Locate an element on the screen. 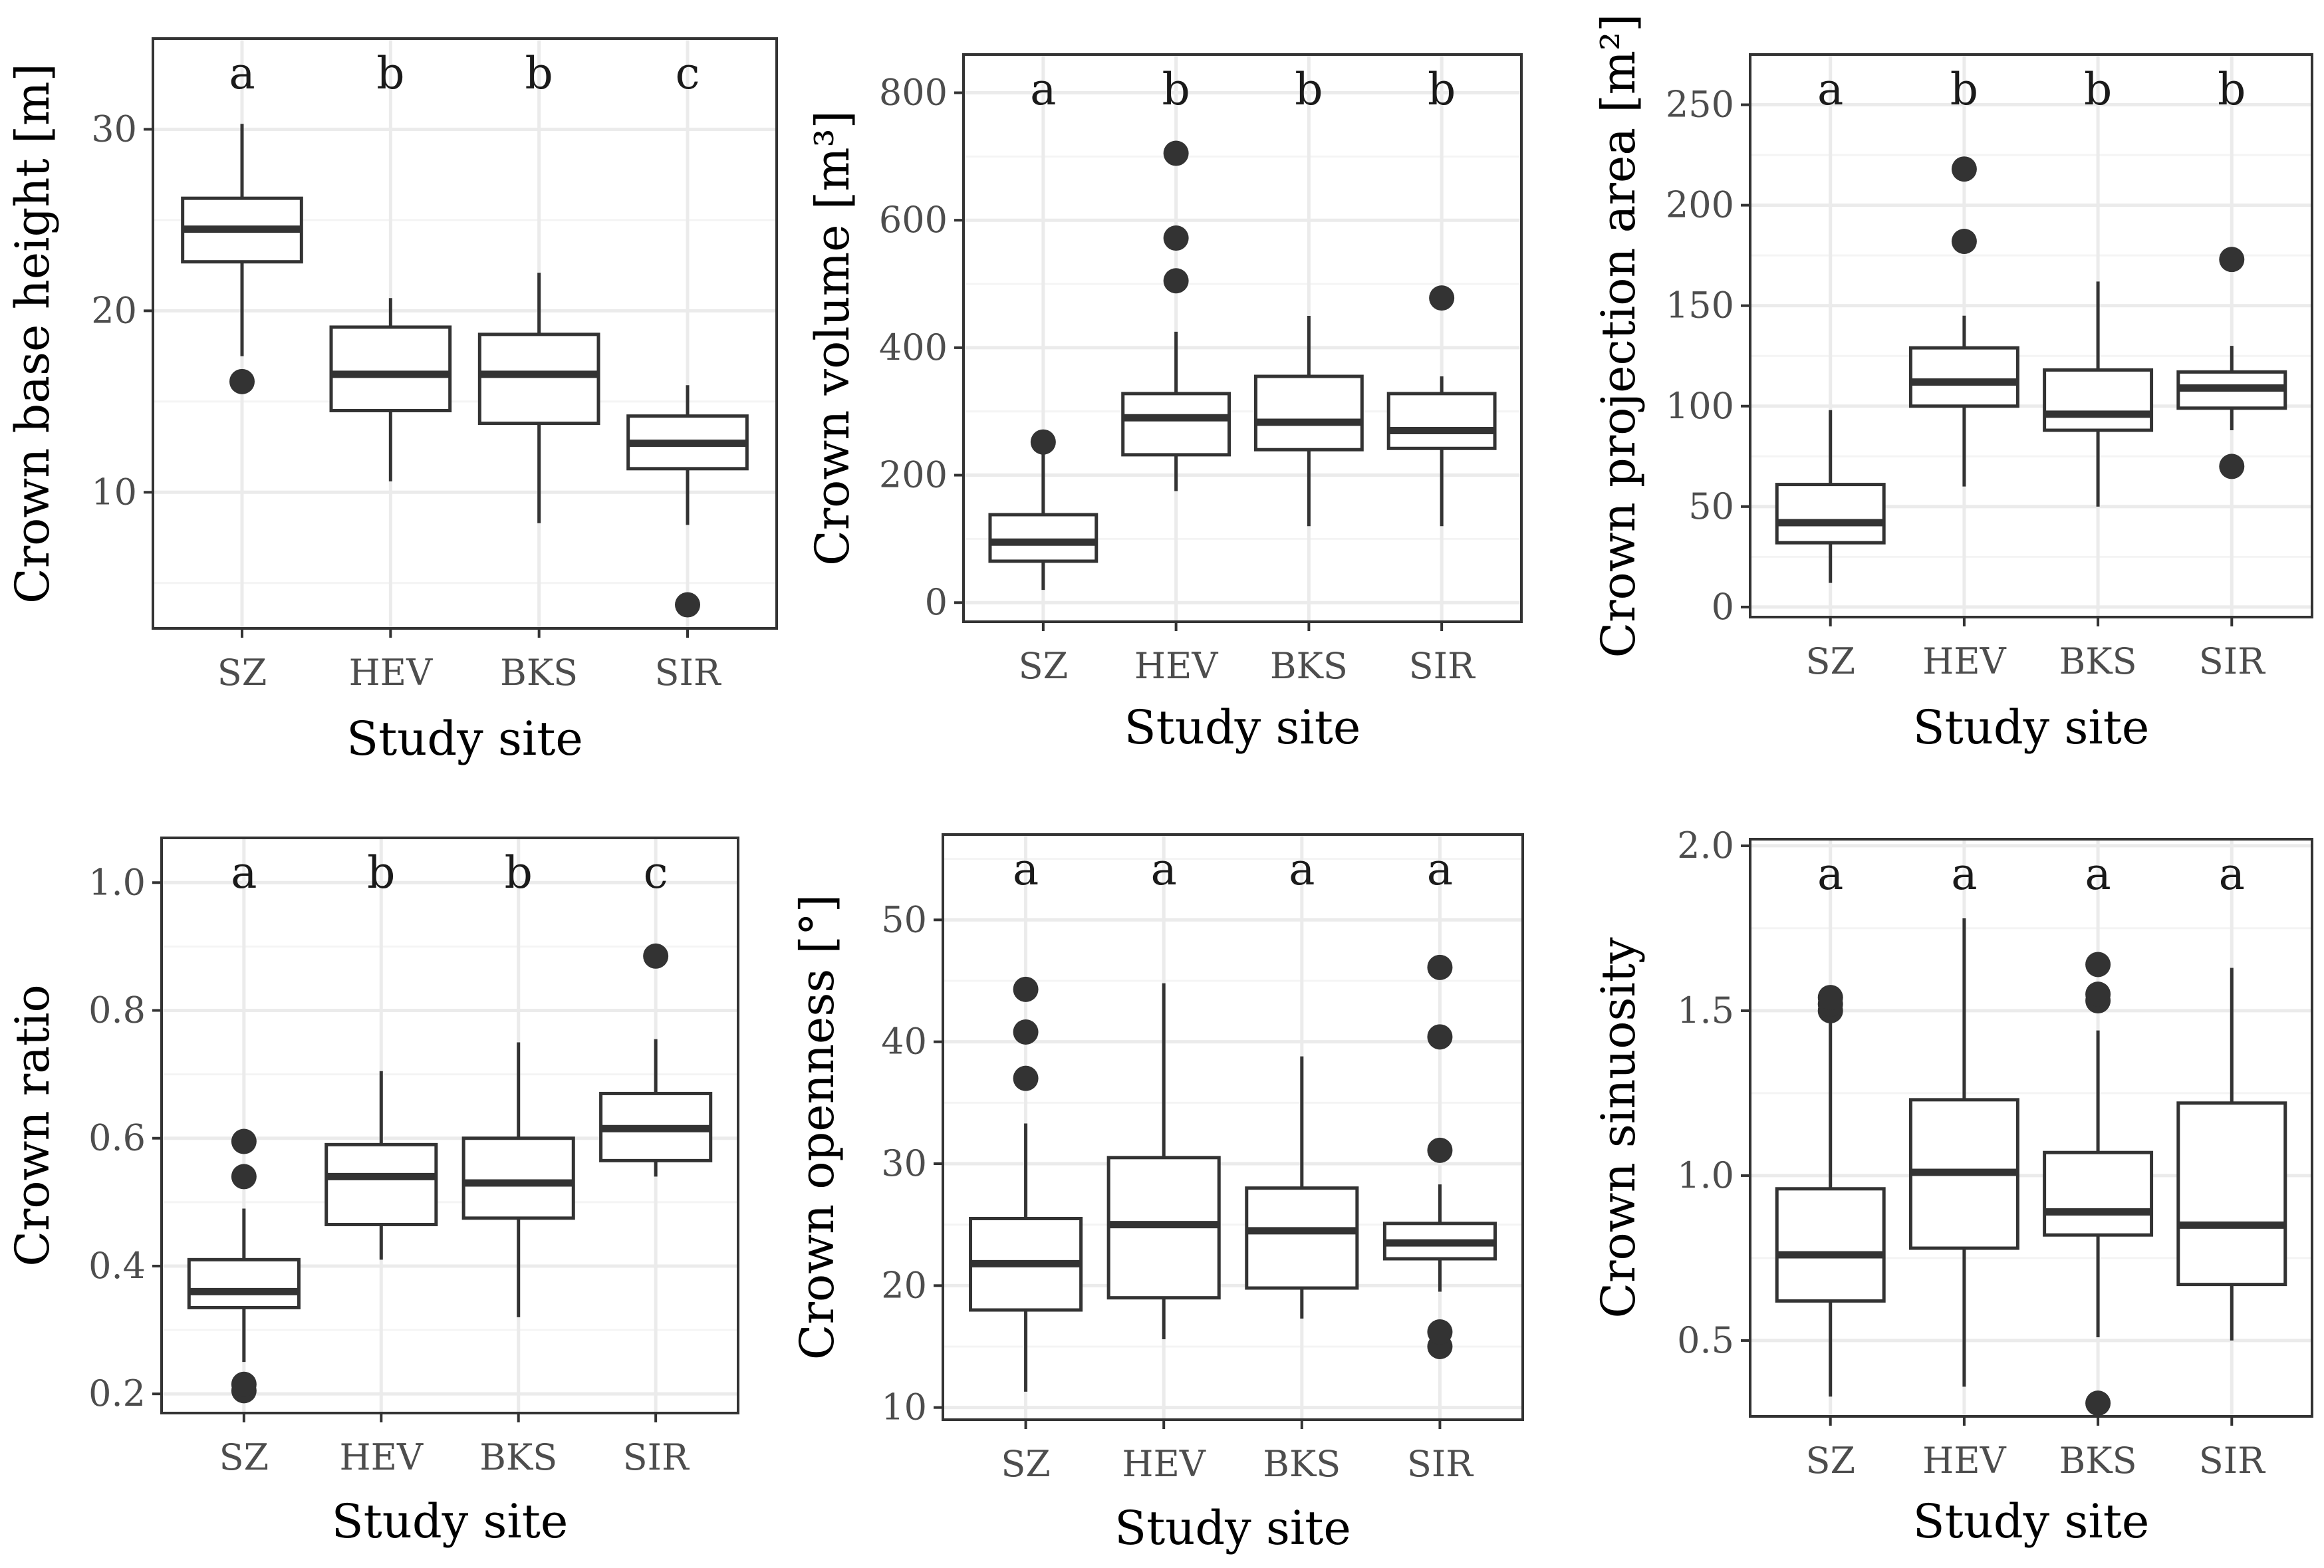 The width and height of the screenshot is (2324, 1568). y-tick-label: 50 is located at coordinates (904, 919).